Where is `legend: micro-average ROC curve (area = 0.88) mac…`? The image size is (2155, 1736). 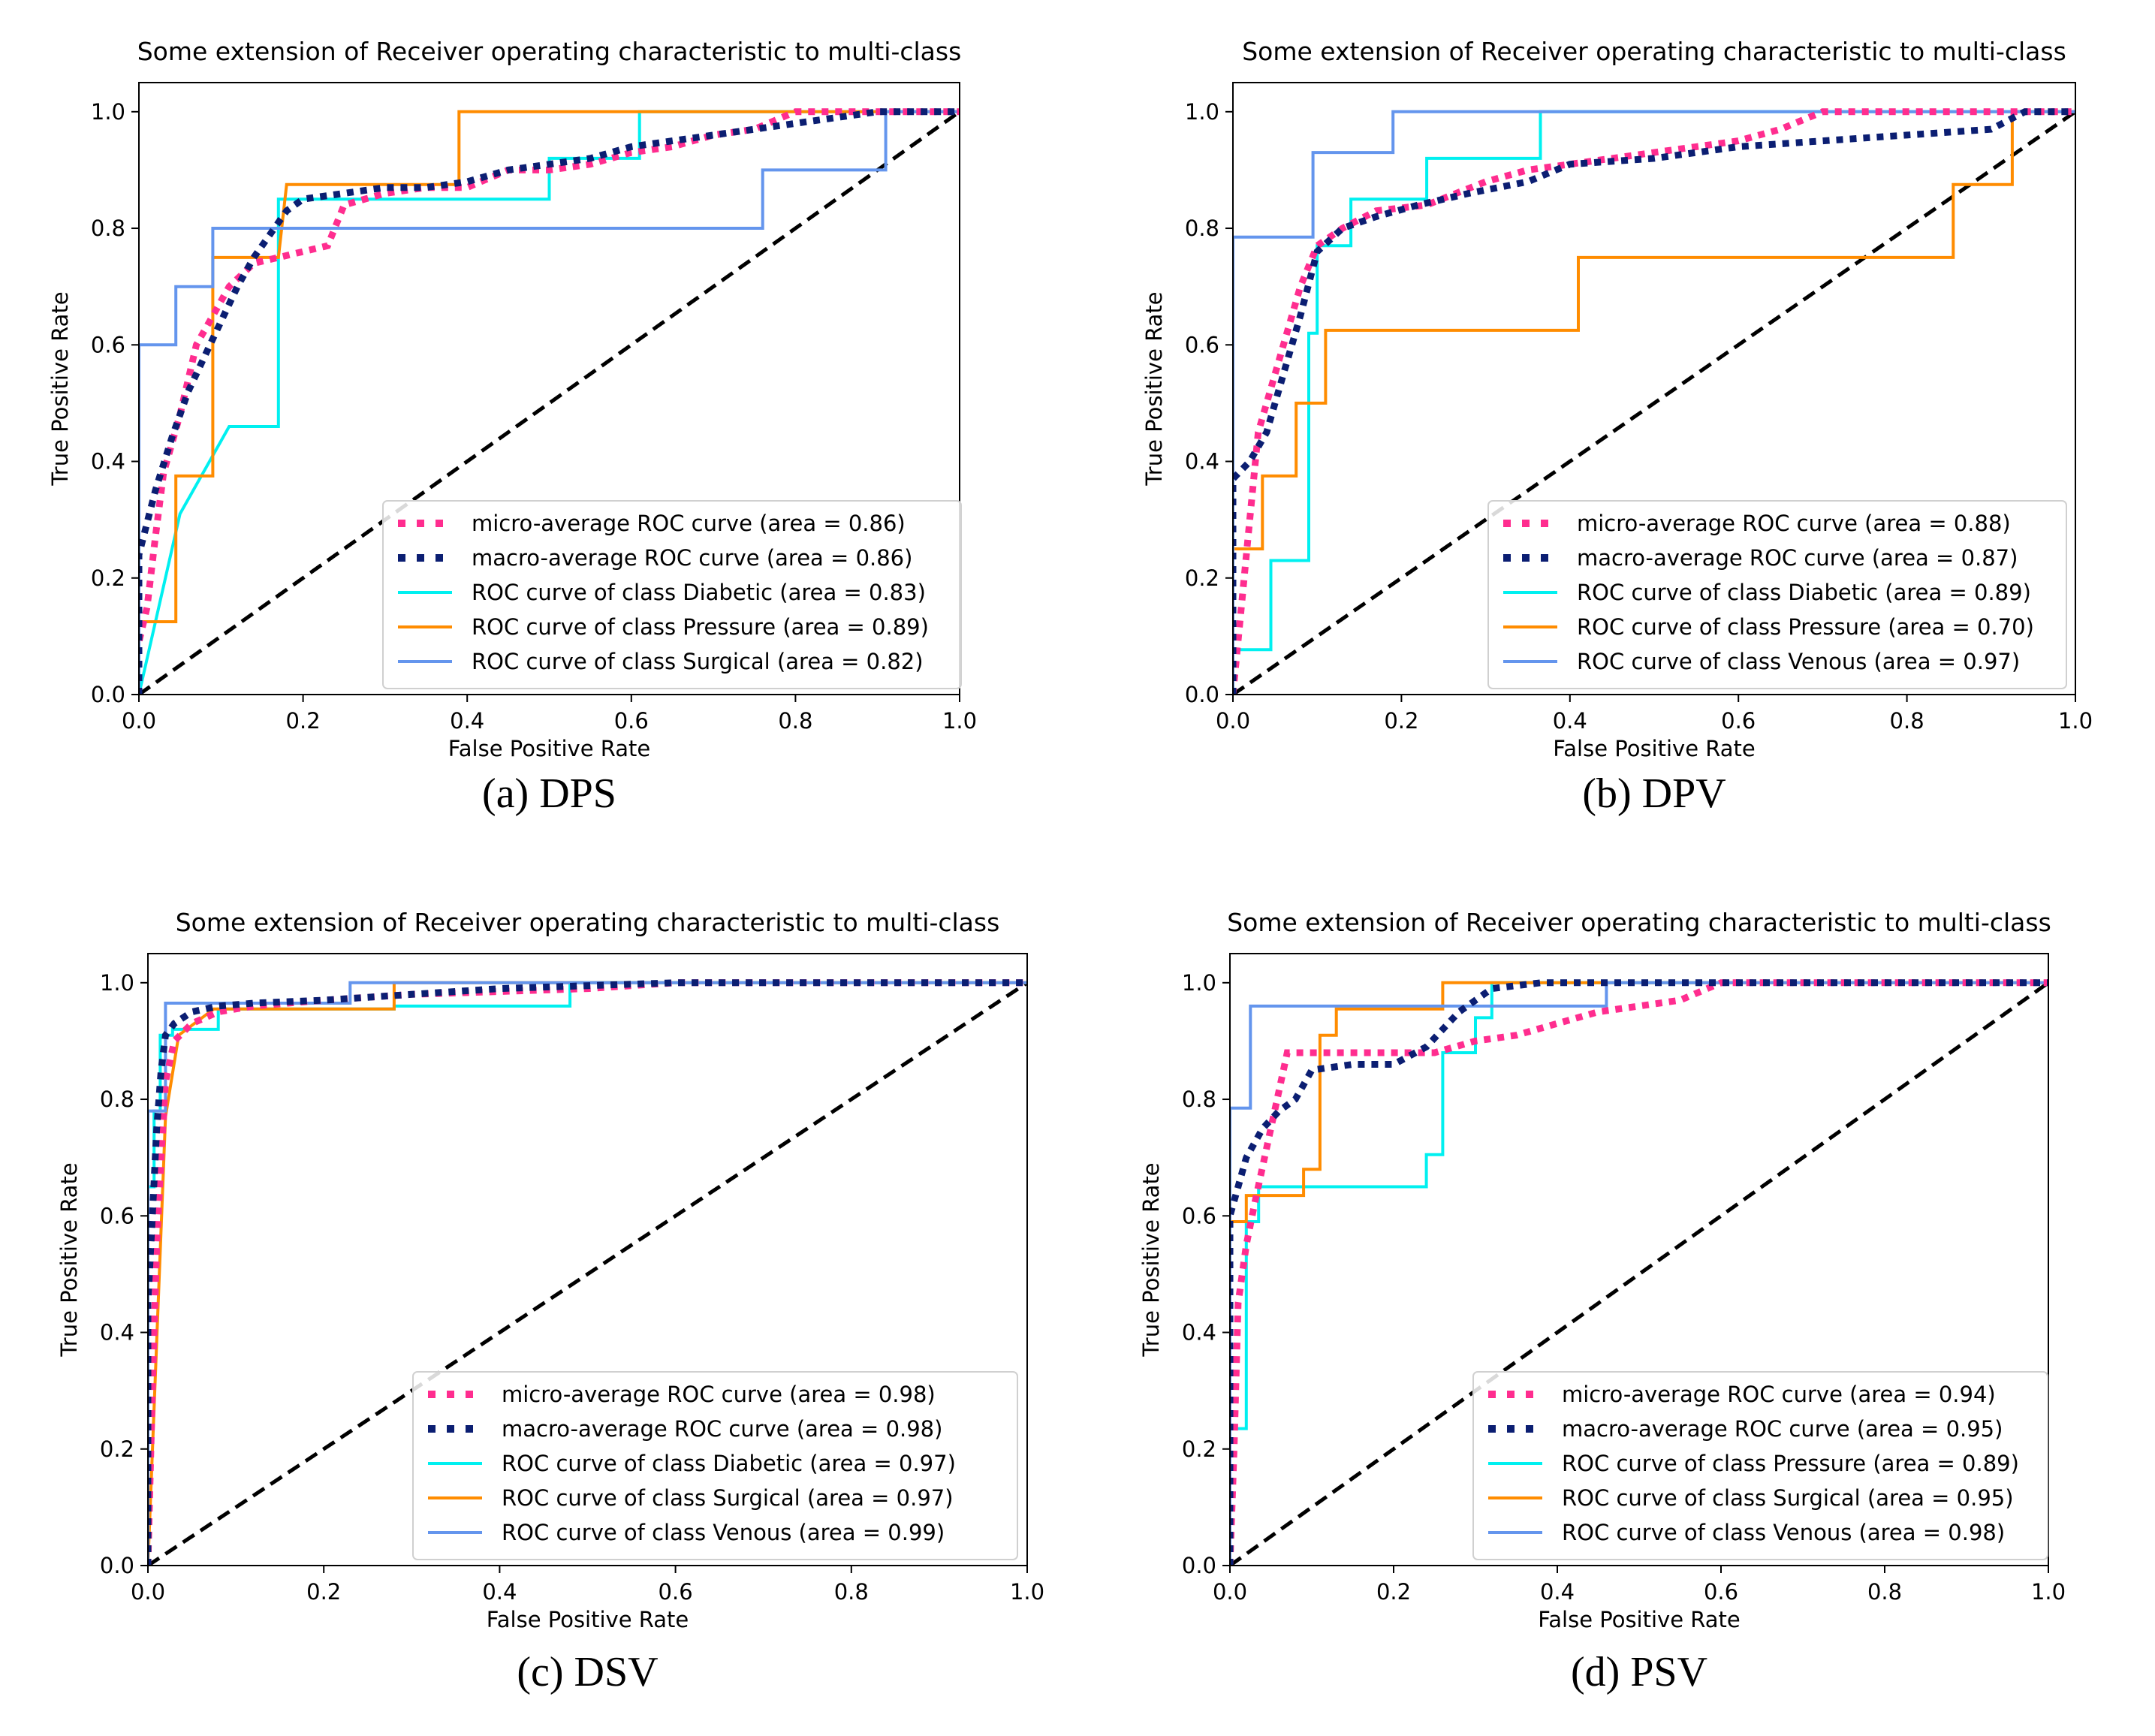 legend: micro-average ROC curve (area = 0.88) mac… is located at coordinates (1777, 594).